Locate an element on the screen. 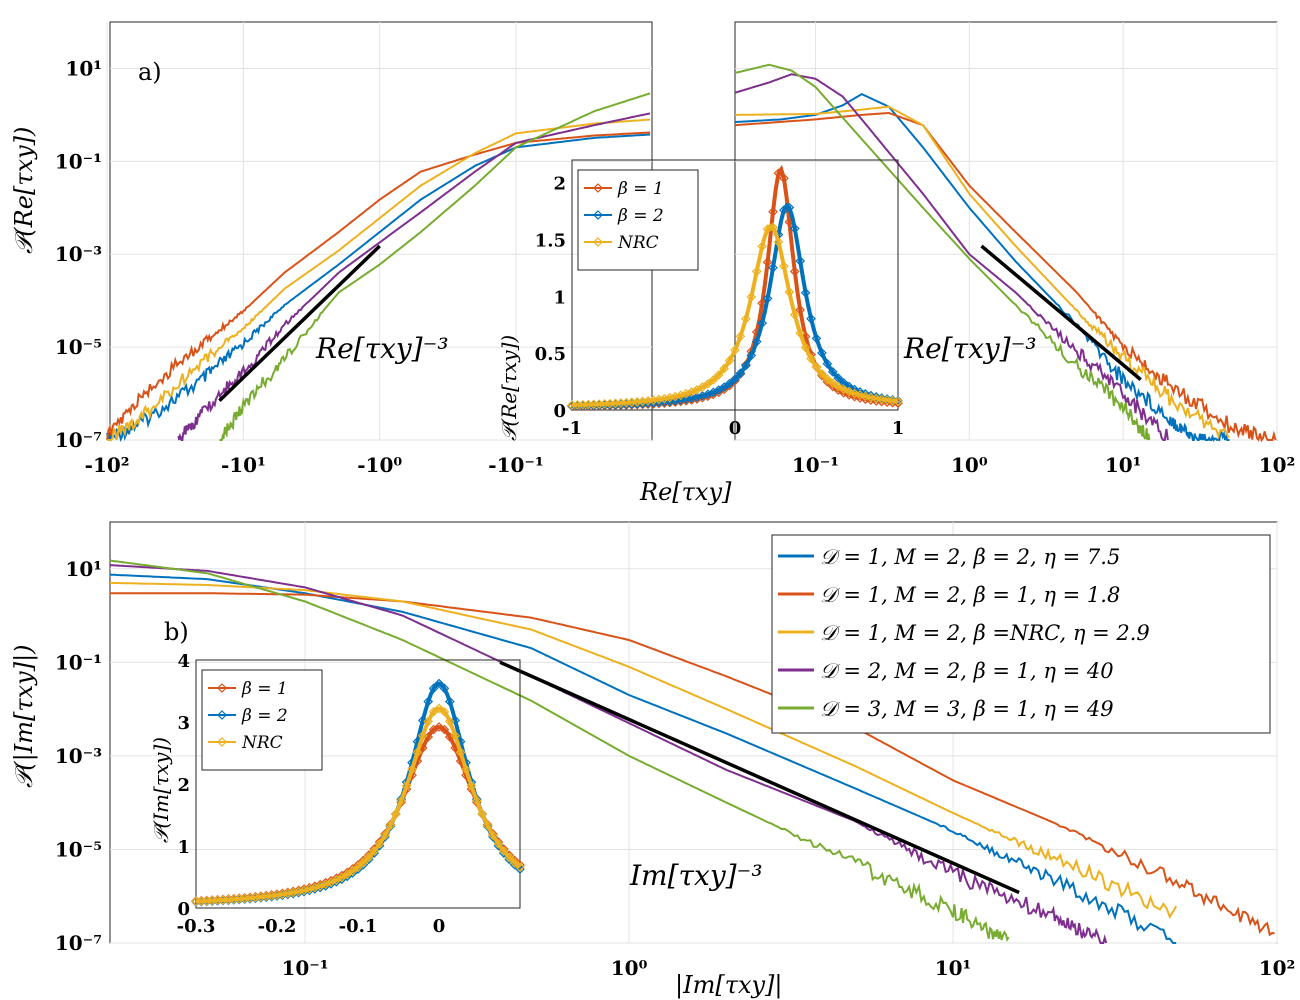  y-tick-label: 10⁻³ is located at coordinates (78, 254).